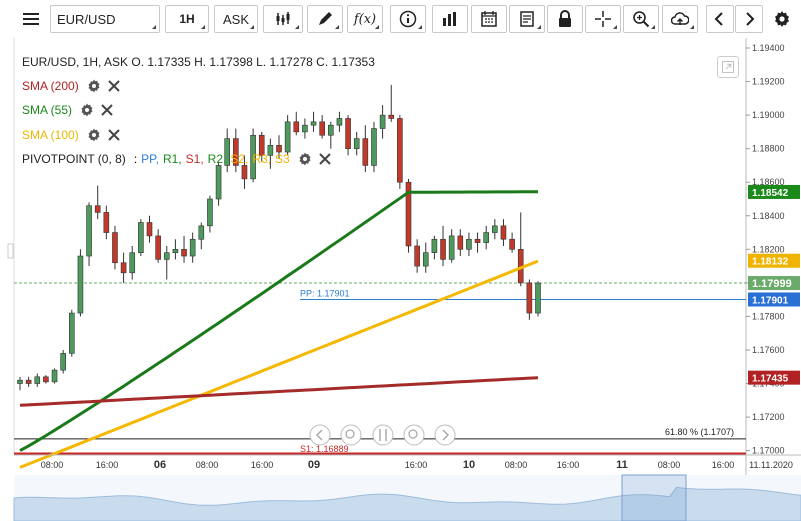  I want to click on symbol-label: EUR/USD, so click(86, 19).